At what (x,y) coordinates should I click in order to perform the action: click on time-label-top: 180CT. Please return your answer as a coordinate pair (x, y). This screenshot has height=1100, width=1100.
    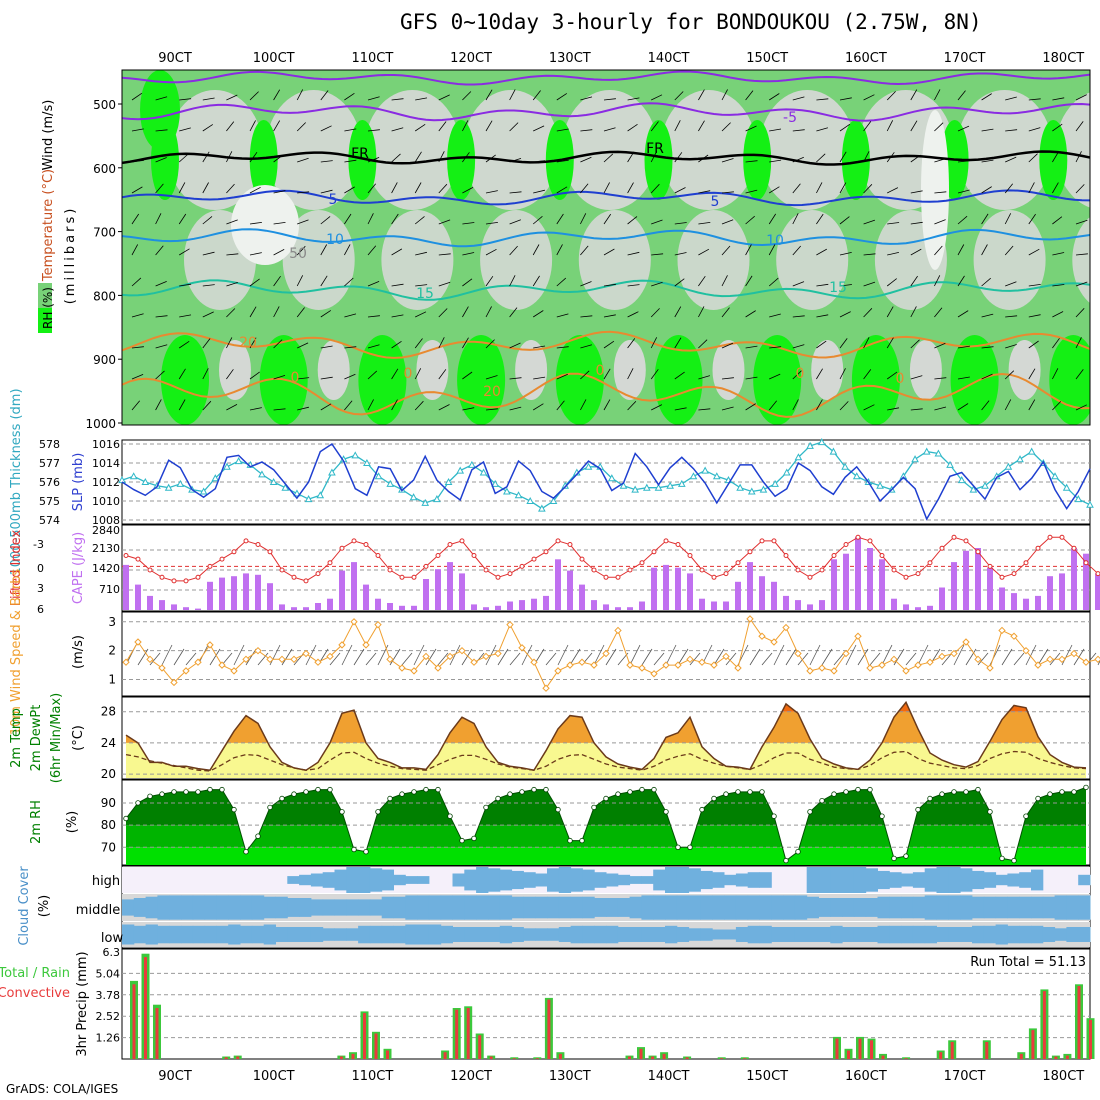
    Looking at the image, I should click on (1063, 58).